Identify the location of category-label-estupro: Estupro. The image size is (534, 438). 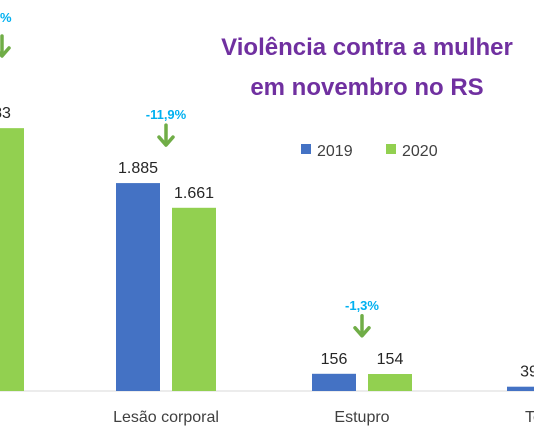
(361, 417).